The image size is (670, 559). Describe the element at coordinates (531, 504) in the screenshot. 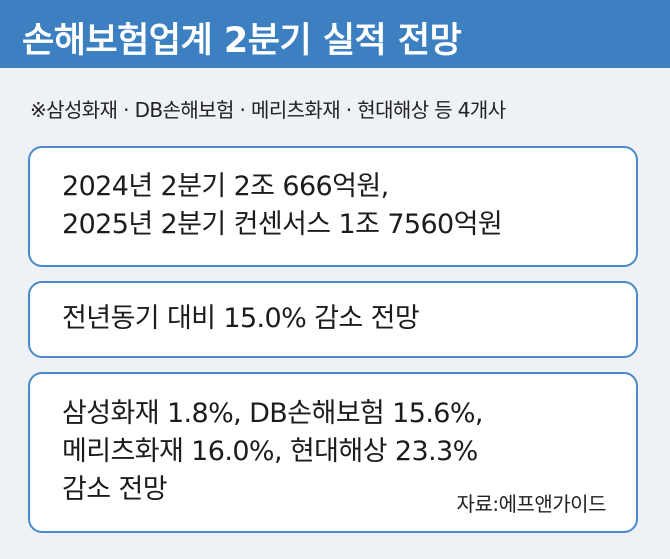

I see `source: 자료:에프앤가이드` at that location.